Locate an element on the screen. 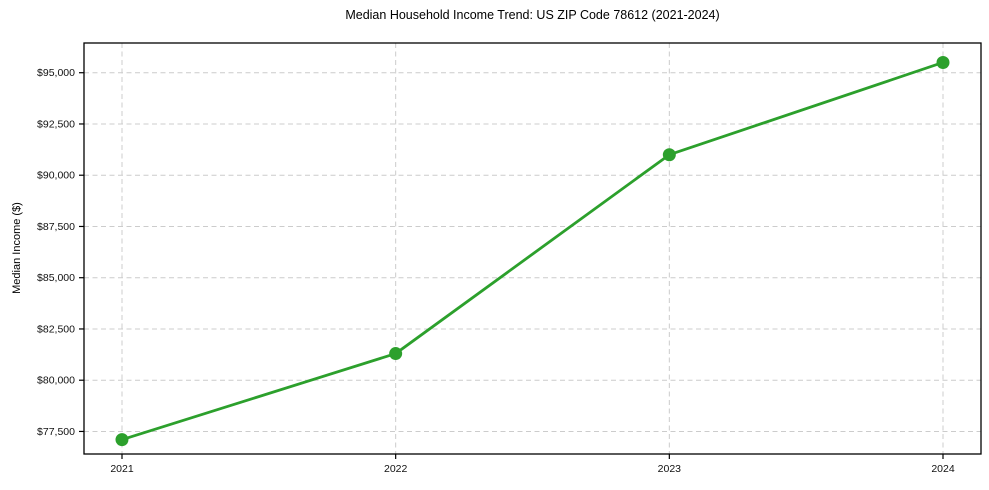  x-tick-label: 2024 is located at coordinates (943, 469).